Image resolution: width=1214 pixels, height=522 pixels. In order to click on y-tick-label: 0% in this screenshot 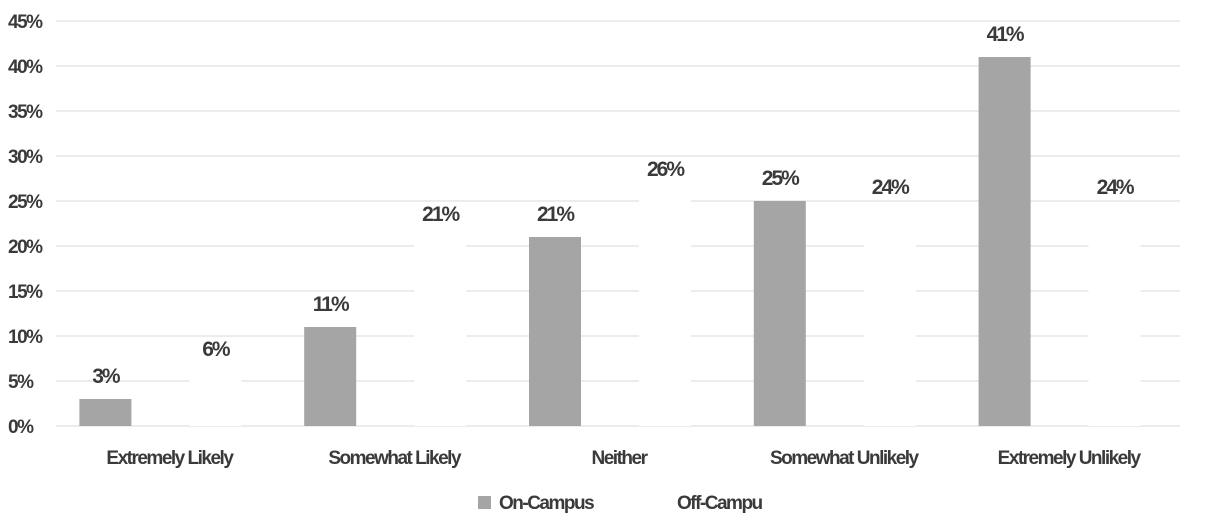, I will do `click(21, 427)`.